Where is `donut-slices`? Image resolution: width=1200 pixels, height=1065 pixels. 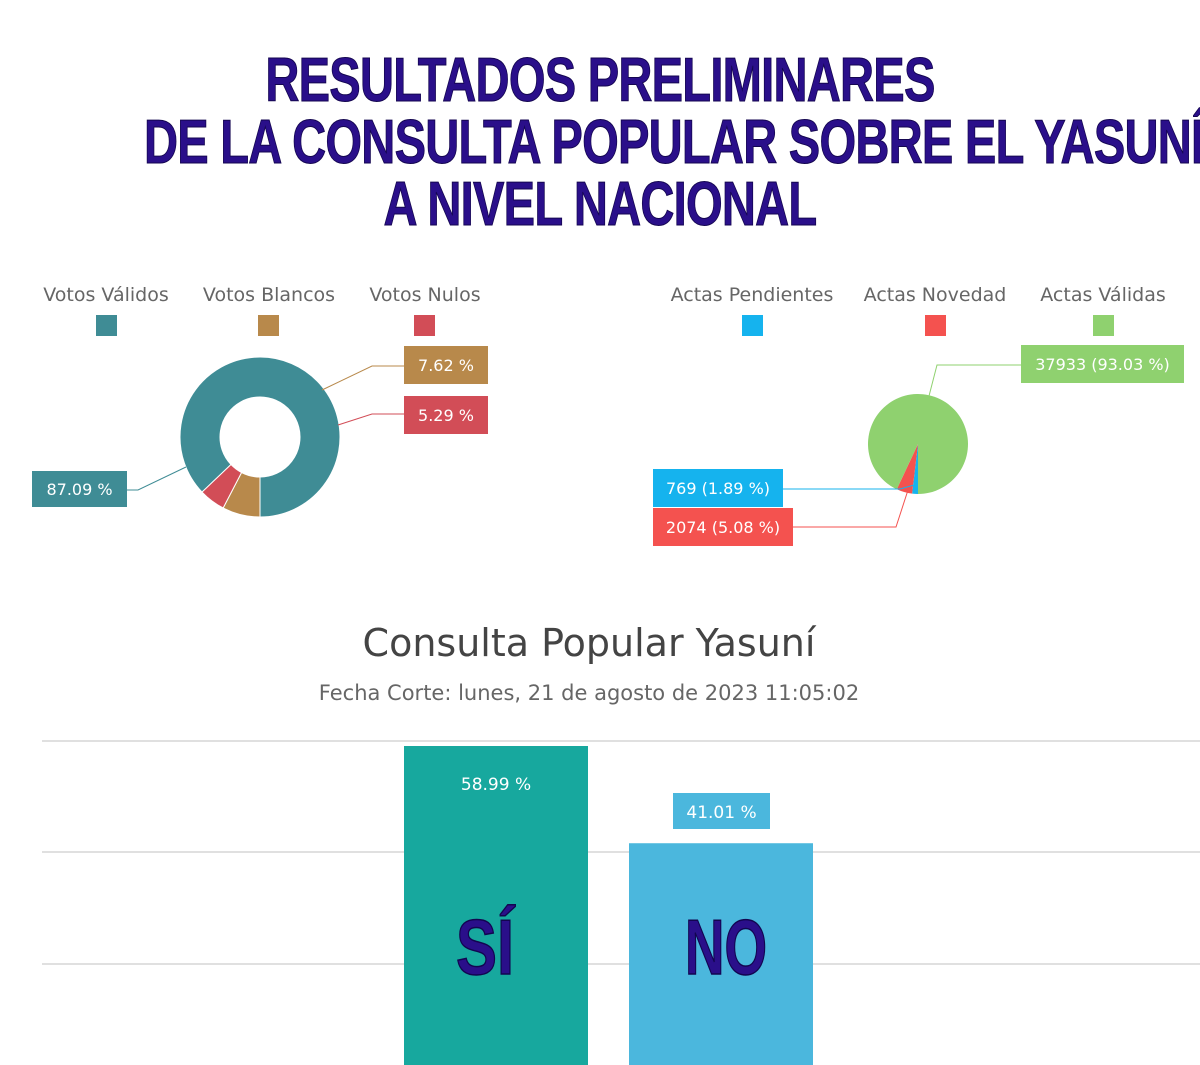
donut-slices is located at coordinates (260, 437).